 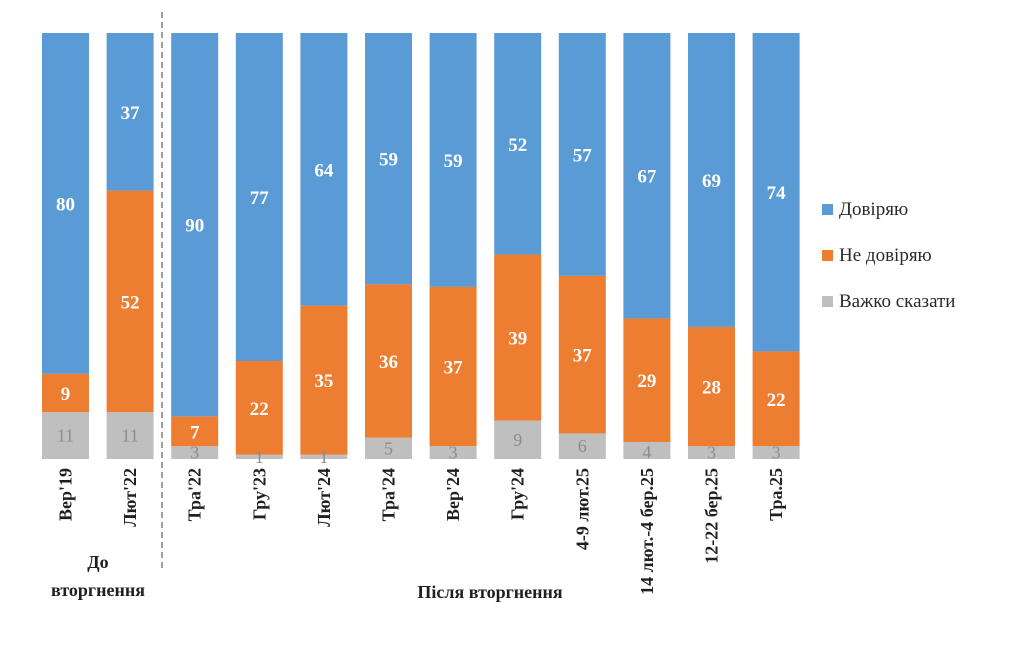 What do you see at coordinates (897, 301) in the screenshot?
I see `legend-label-hard-to-say: Важко сказати` at bounding box center [897, 301].